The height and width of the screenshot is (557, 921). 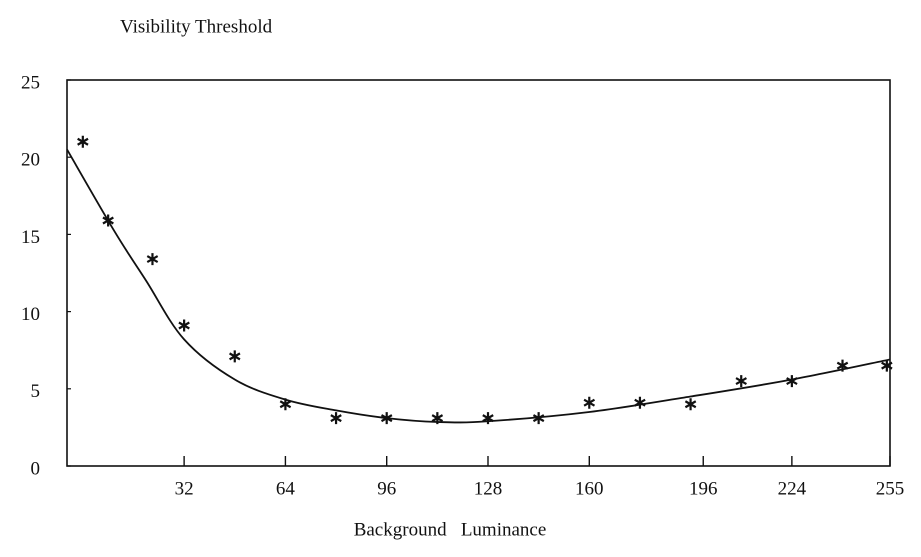 I want to click on x-tick-label: 196, so click(x=703, y=488).